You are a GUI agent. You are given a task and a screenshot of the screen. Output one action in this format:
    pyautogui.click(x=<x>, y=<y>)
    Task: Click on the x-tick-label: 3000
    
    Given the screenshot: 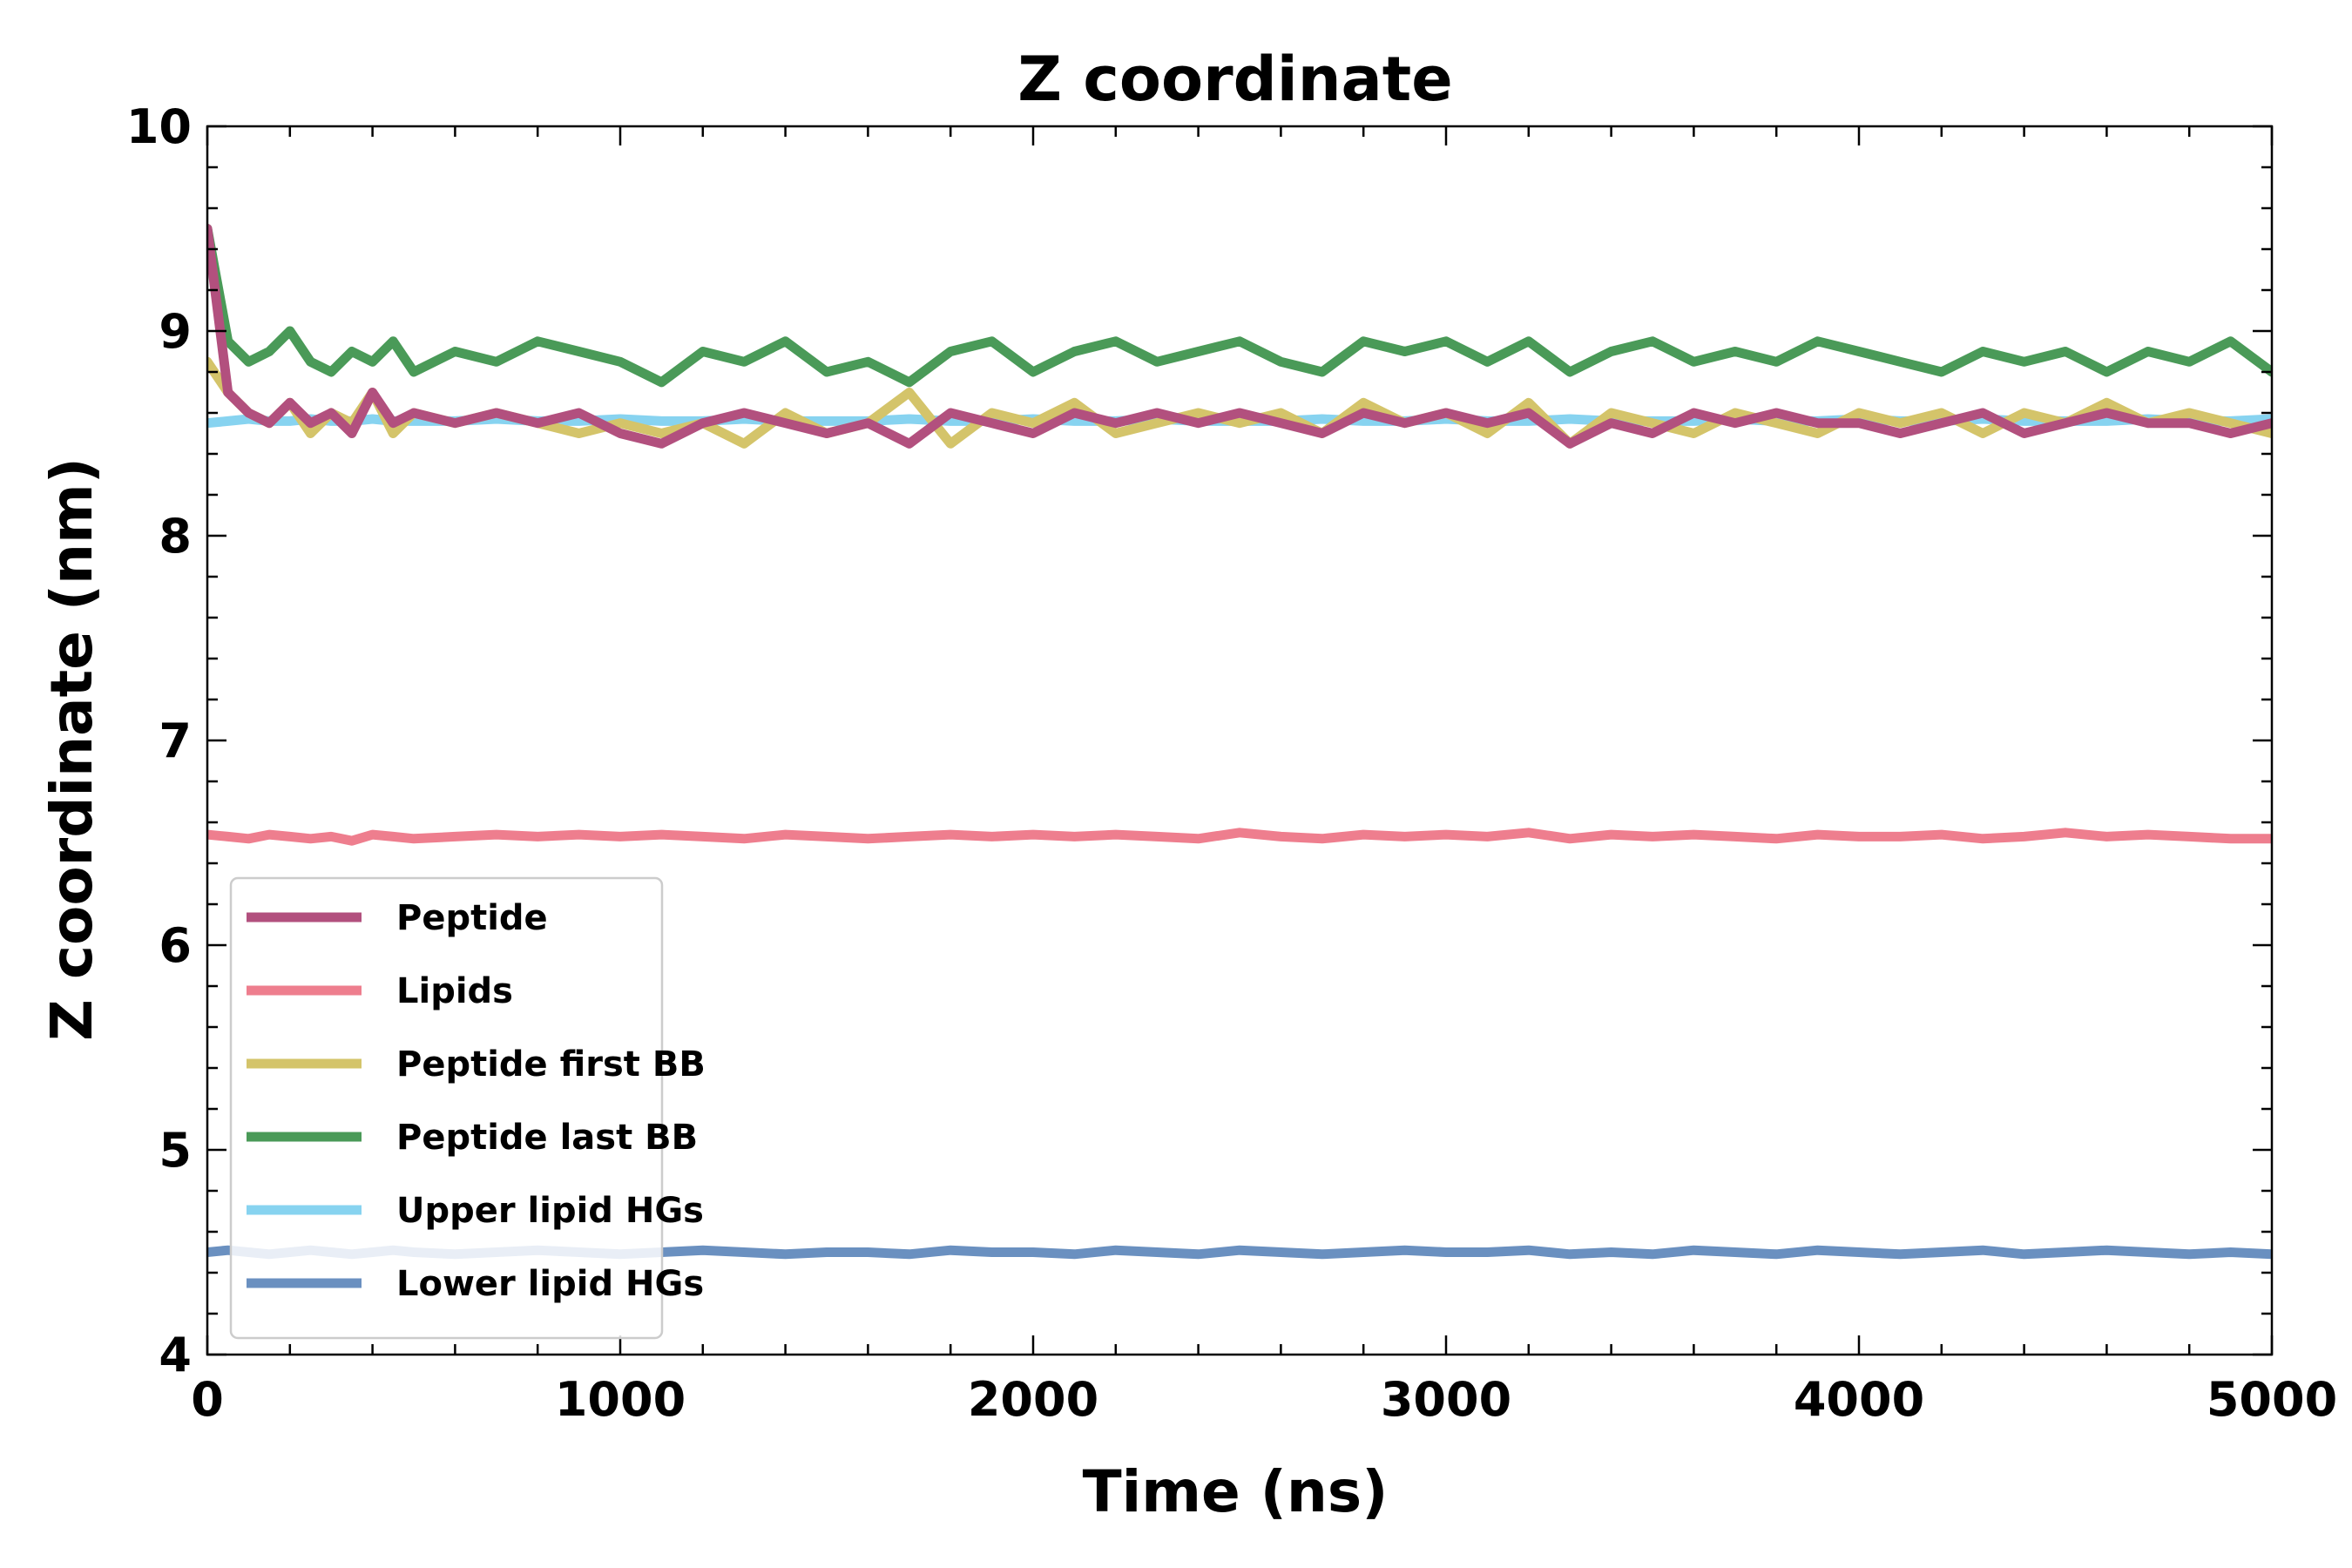 What is the action you would take?
    pyautogui.click(x=1446, y=1399)
    